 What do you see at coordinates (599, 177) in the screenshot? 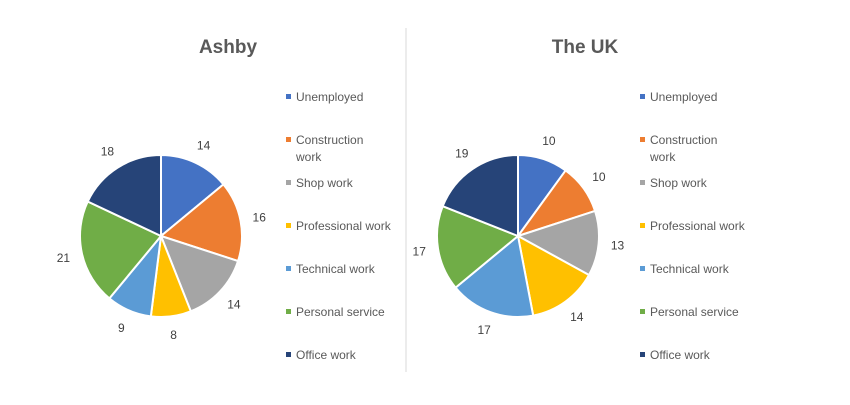
I see `data-label-construction-work: 10` at bounding box center [599, 177].